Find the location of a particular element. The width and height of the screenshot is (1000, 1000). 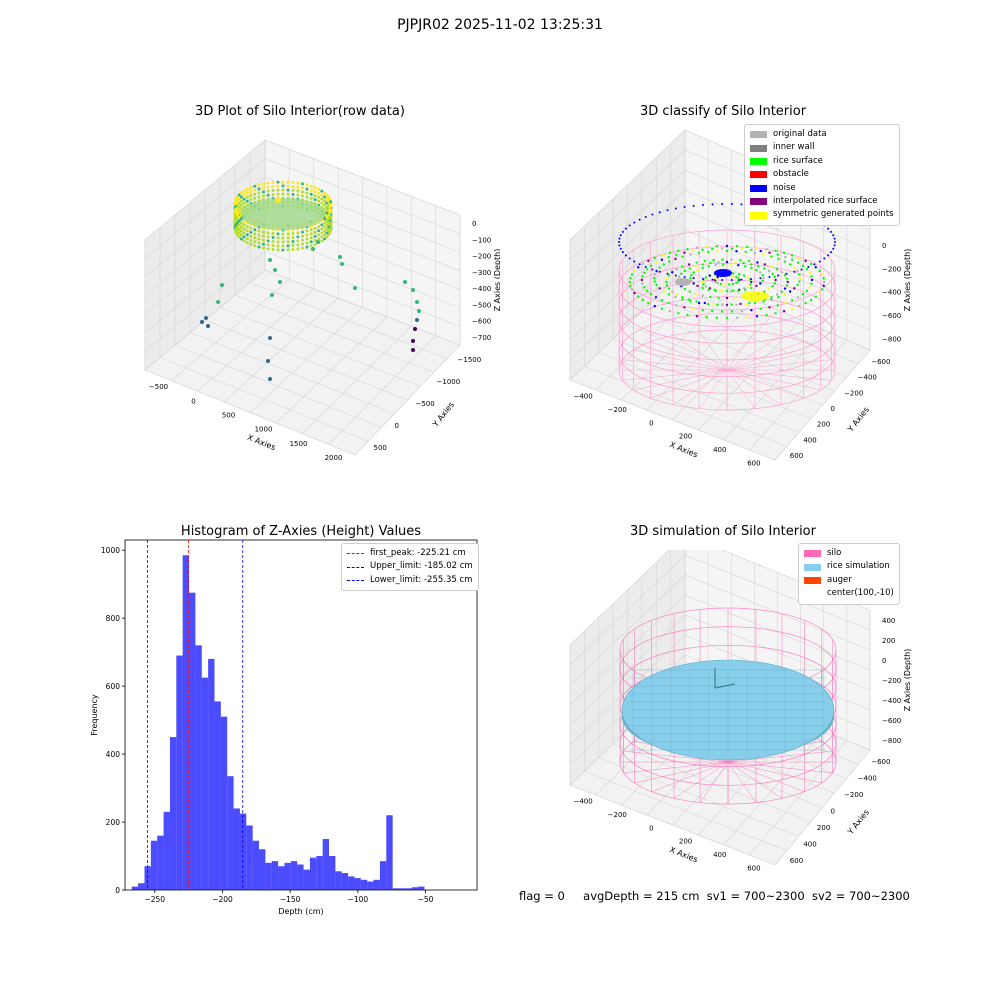

p2-ztick: −600 is located at coordinates (891, 316).